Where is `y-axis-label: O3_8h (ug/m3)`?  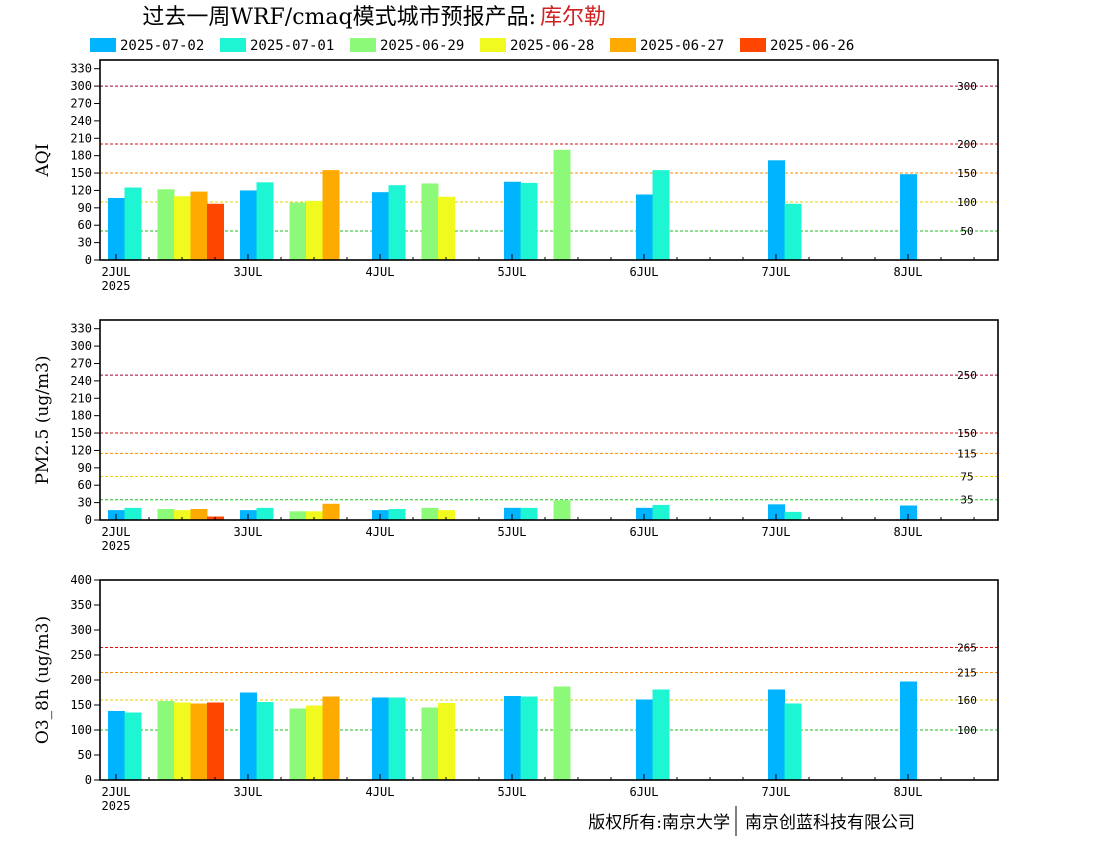
y-axis-label: O3_8h (ug/m3) is located at coordinates (43, 680).